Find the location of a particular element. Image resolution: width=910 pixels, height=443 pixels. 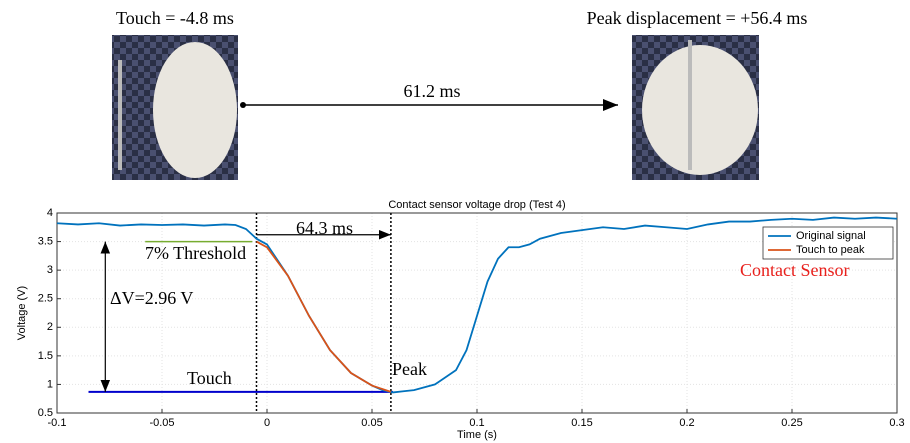

y-tick-label: 3 is located at coordinates (50, 270).